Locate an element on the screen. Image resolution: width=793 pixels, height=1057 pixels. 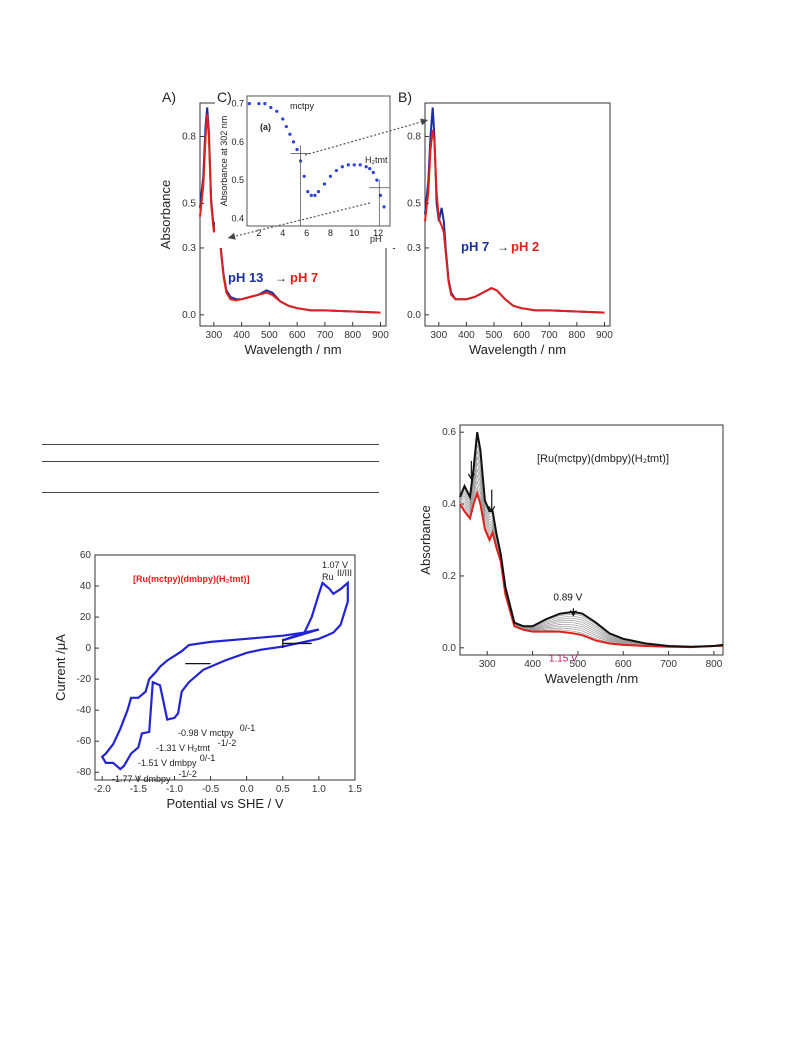
cv-peak-label-sub: Ru is located at coordinates (328, 577).